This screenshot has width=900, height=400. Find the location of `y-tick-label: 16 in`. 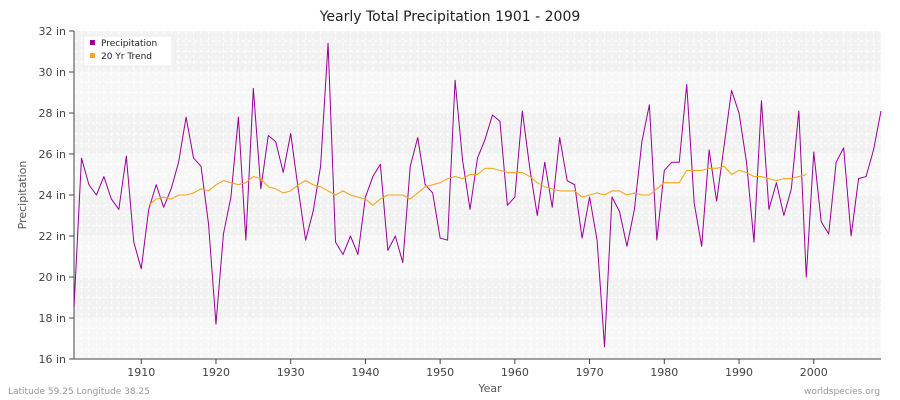

y-tick-label: 16 in is located at coordinates (52, 359).